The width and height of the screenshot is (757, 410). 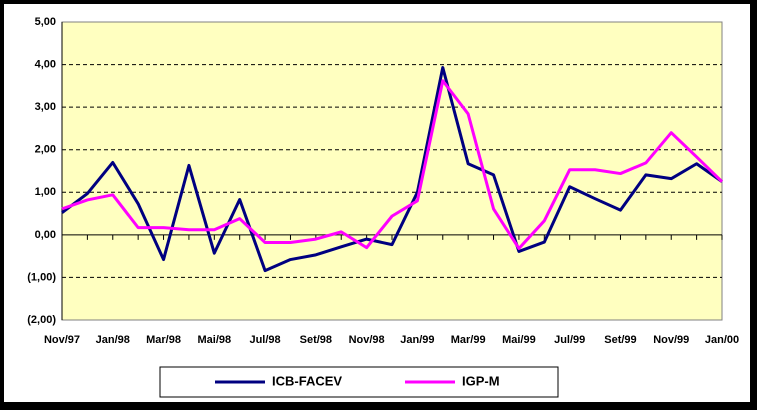 What do you see at coordinates (569, 340) in the screenshot?
I see `x-tick-label: Jul/99` at bounding box center [569, 340].